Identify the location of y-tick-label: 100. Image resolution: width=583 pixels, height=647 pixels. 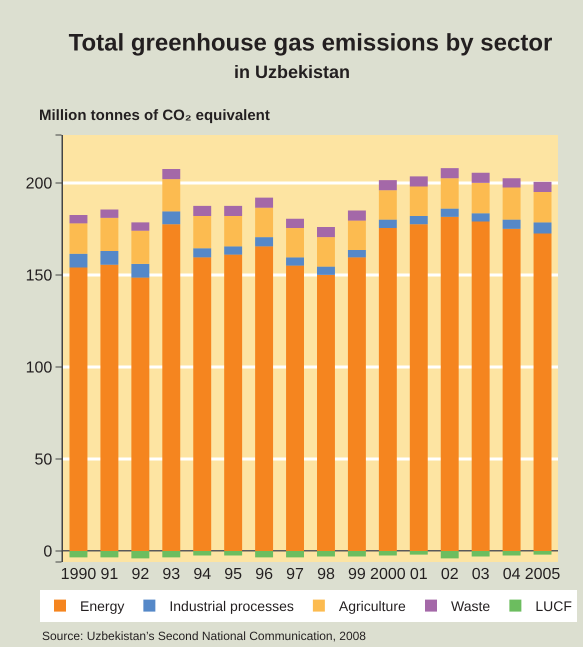
(39, 368).